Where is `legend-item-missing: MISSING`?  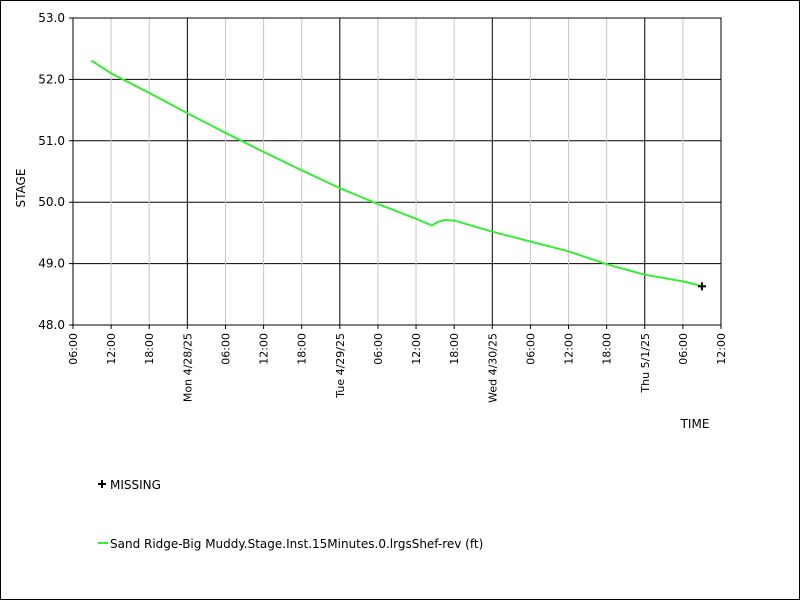
legend-item-missing: MISSING is located at coordinates (129, 485).